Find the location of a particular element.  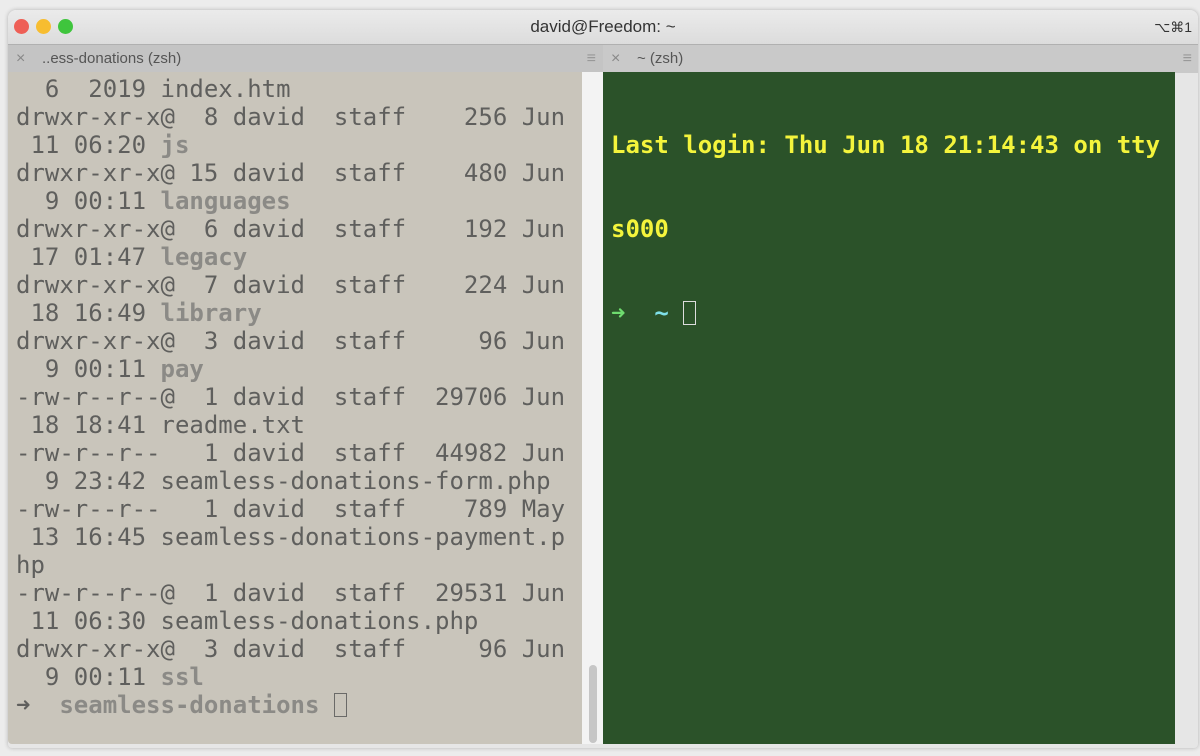

line-text: -rw-r--r--@ 1 david staff 29706 Jun is located at coordinates (291, 397).